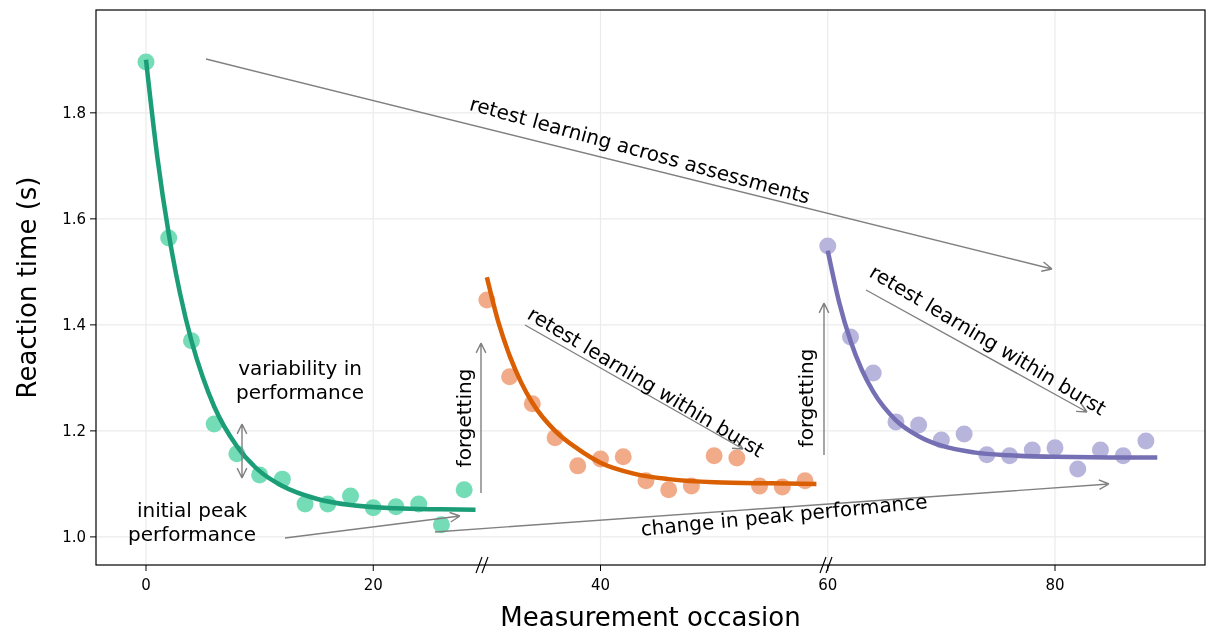  What do you see at coordinates (27, 287) in the screenshot?
I see `y-axis-title: Reaction time (s)` at bounding box center [27, 287].